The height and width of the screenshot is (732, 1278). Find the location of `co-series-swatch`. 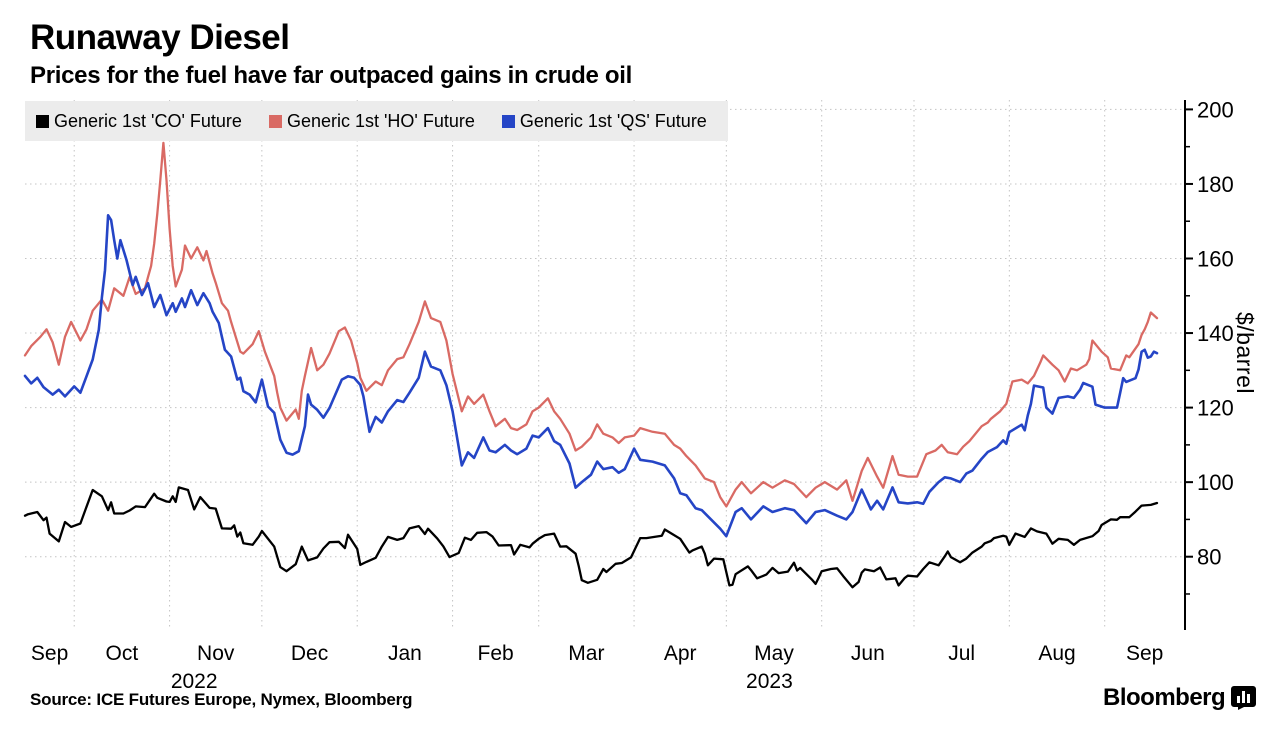

co-series-swatch is located at coordinates (42, 121).